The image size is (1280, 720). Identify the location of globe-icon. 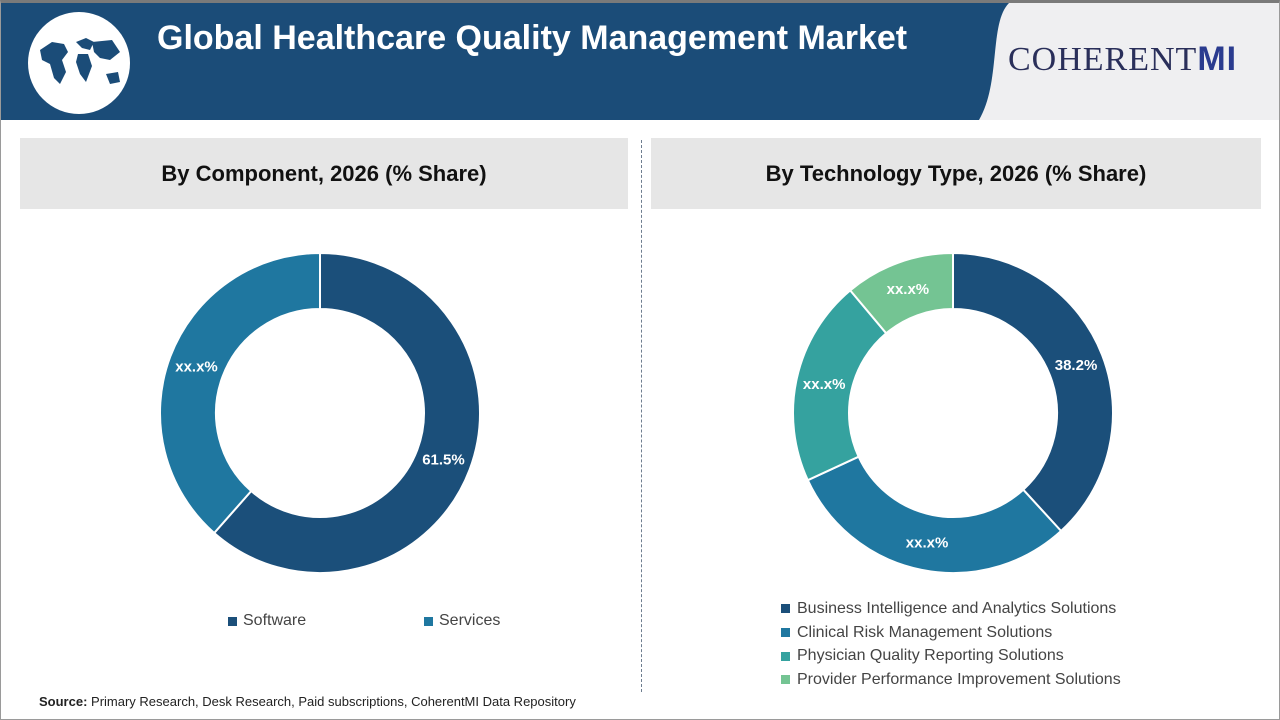
(79, 63).